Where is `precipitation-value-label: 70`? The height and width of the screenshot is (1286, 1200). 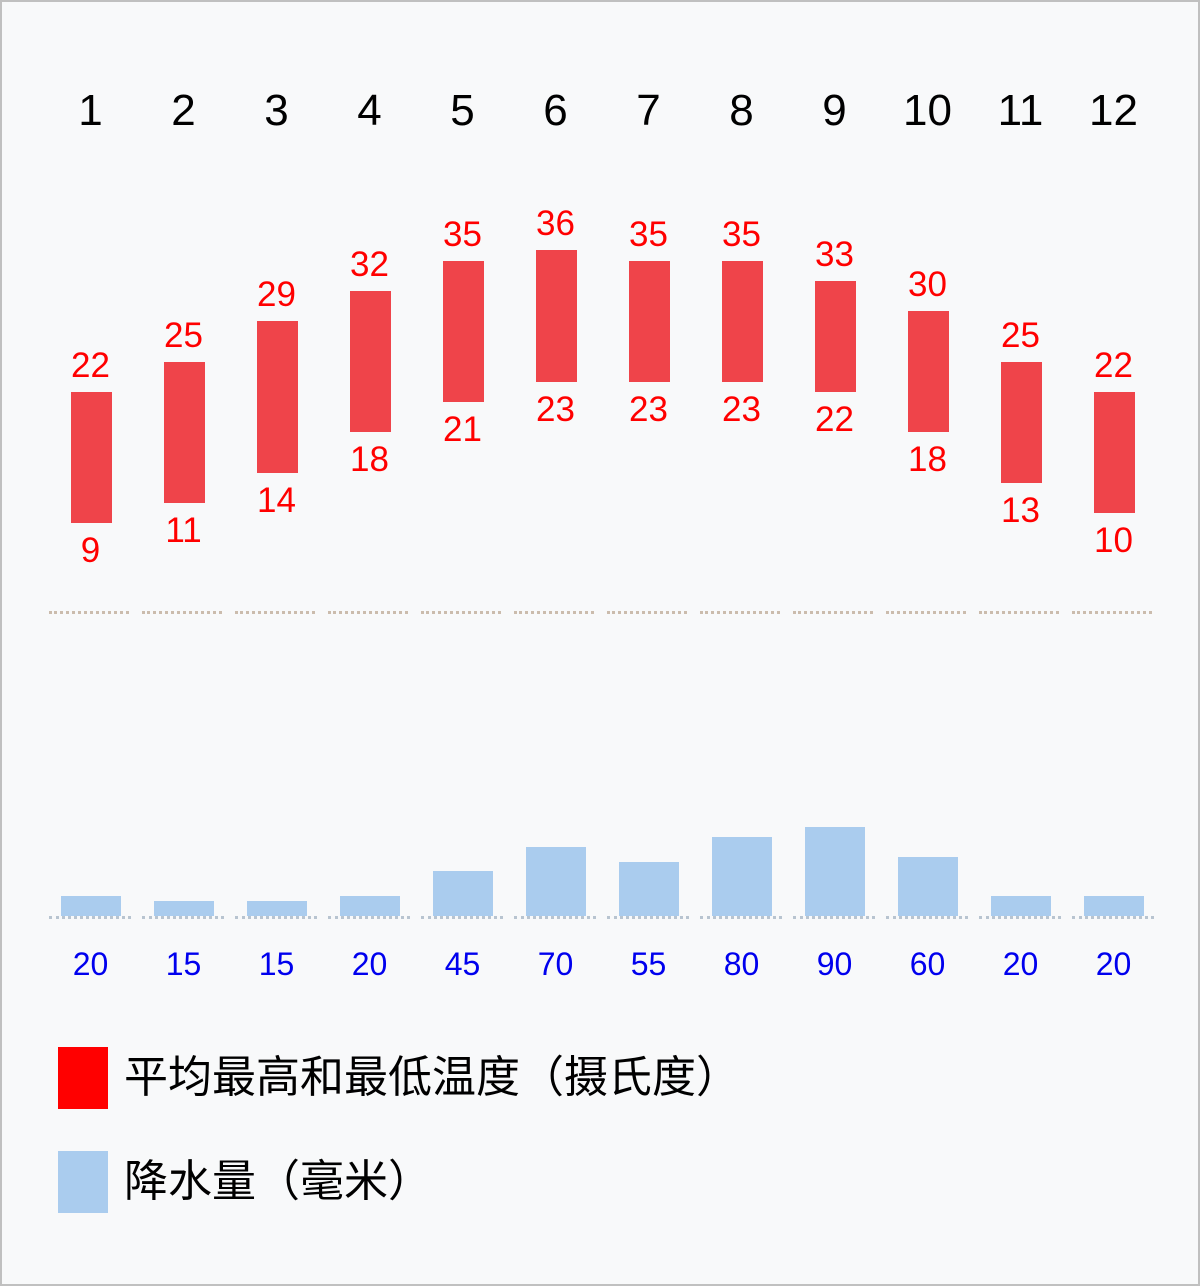 precipitation-value-label: 70 is located at coordinates (555, 964).